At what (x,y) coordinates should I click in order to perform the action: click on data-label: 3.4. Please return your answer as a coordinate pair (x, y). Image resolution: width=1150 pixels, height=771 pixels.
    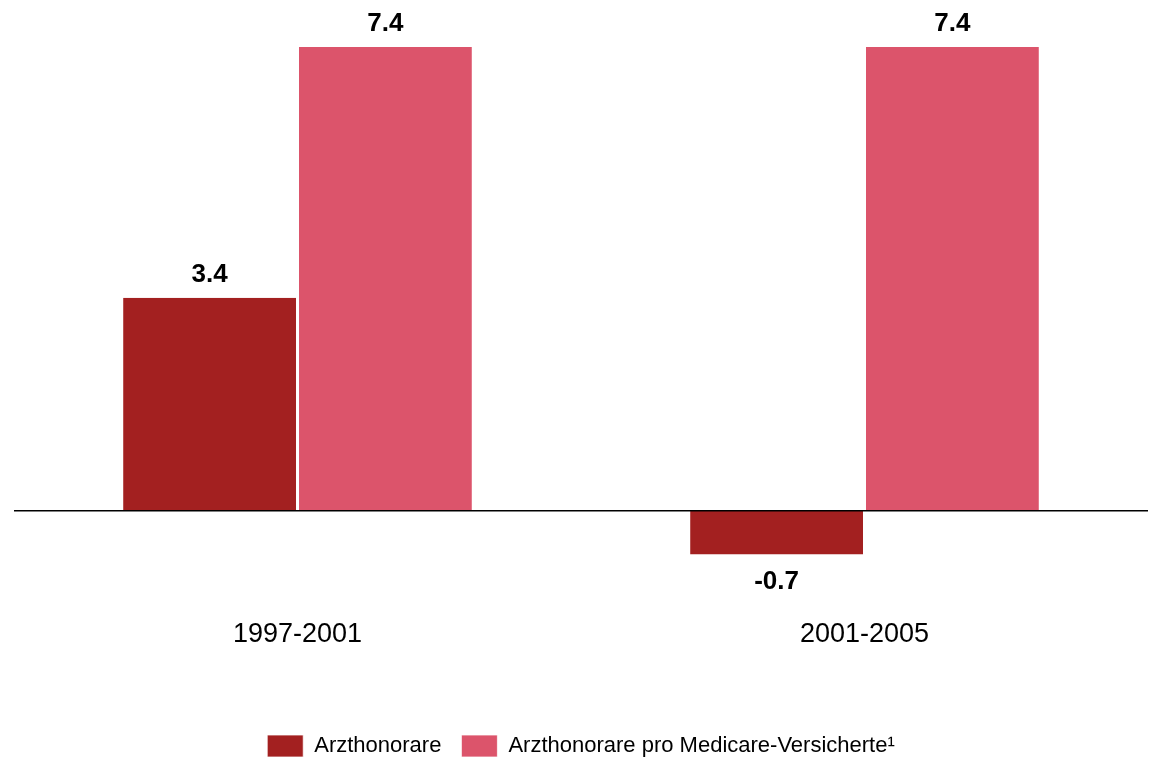
    Looking at the image, I should click on (210, 272).